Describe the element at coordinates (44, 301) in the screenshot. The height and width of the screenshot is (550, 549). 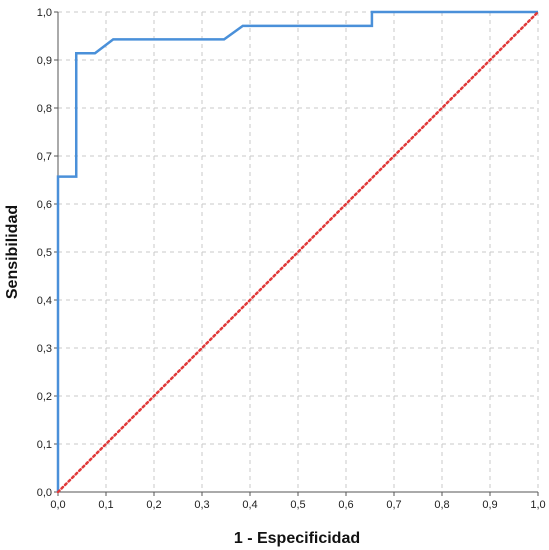
I see `y-tick-label: 0,4` at that location.